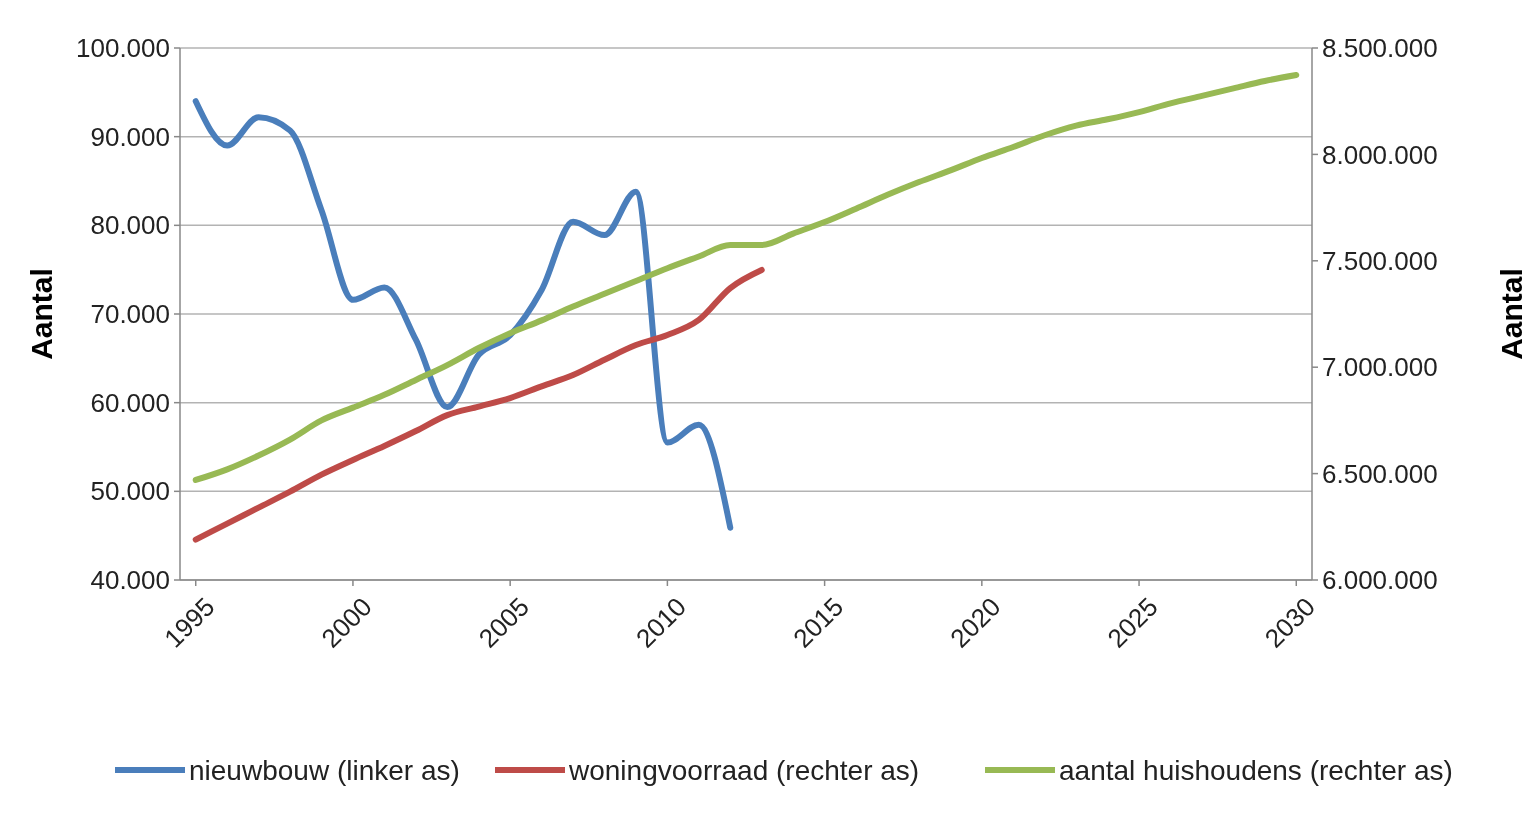  I want to click on y-tick-label: 60.000, so click(130, 402).